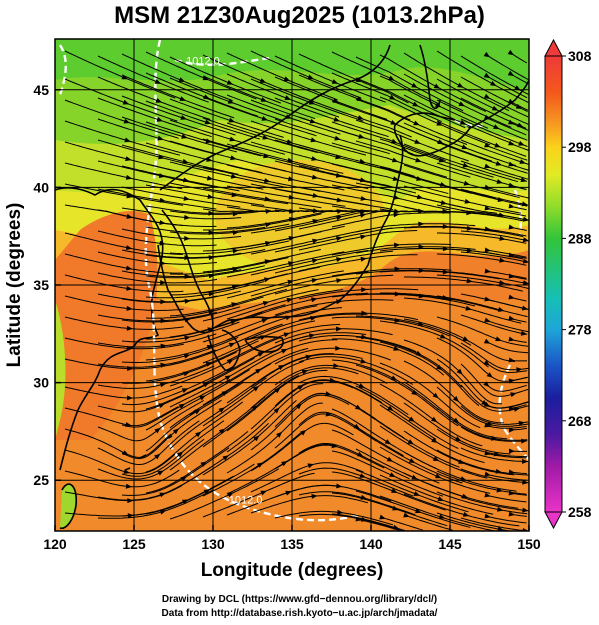  What do you see at coordinates (134, 544) in the screenshot?
I see `lon-tick-label: 125` at bounding box center [134, 544].